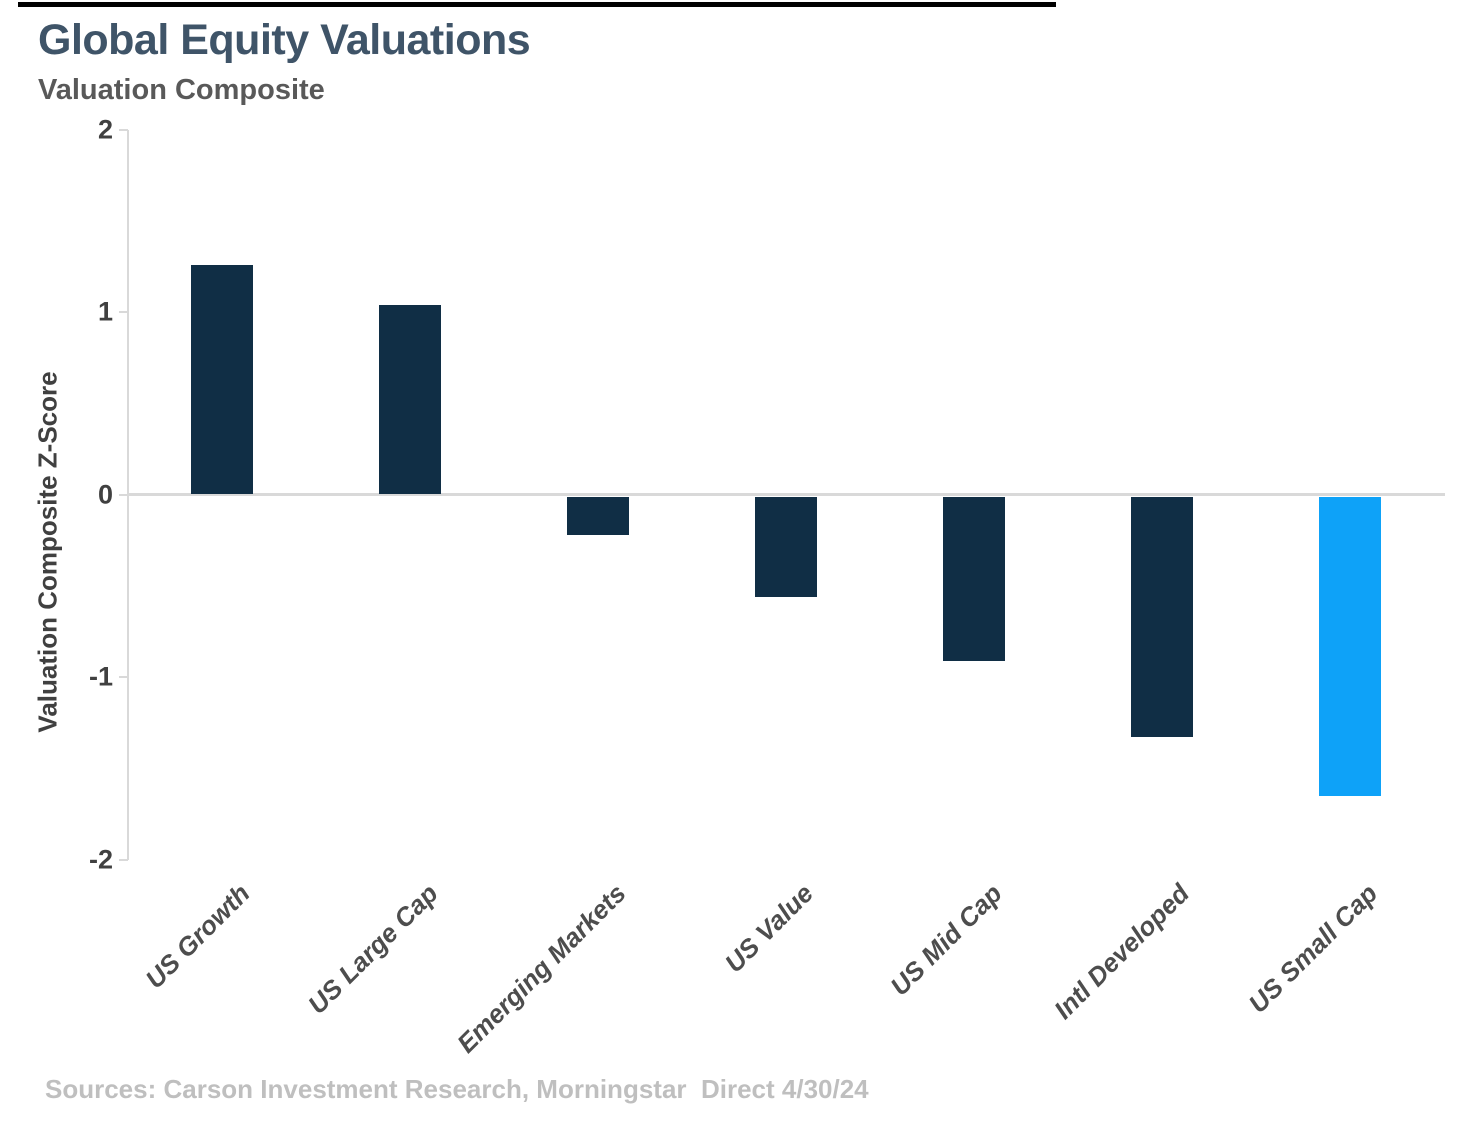 This screenshot has width=1479, height=1125. Describe the element at coordinates (284, 40) in the screenshot. I see `chart-title: Global Equity Valuations` at that location.